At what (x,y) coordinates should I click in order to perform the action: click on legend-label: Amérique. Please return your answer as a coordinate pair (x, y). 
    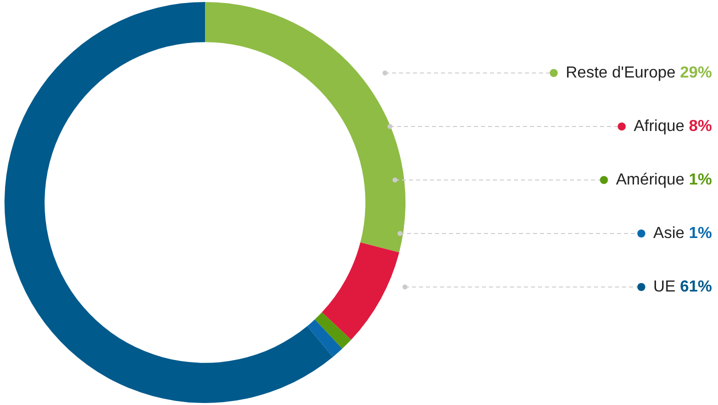
    Looking at the image, I should click on (652, 179).